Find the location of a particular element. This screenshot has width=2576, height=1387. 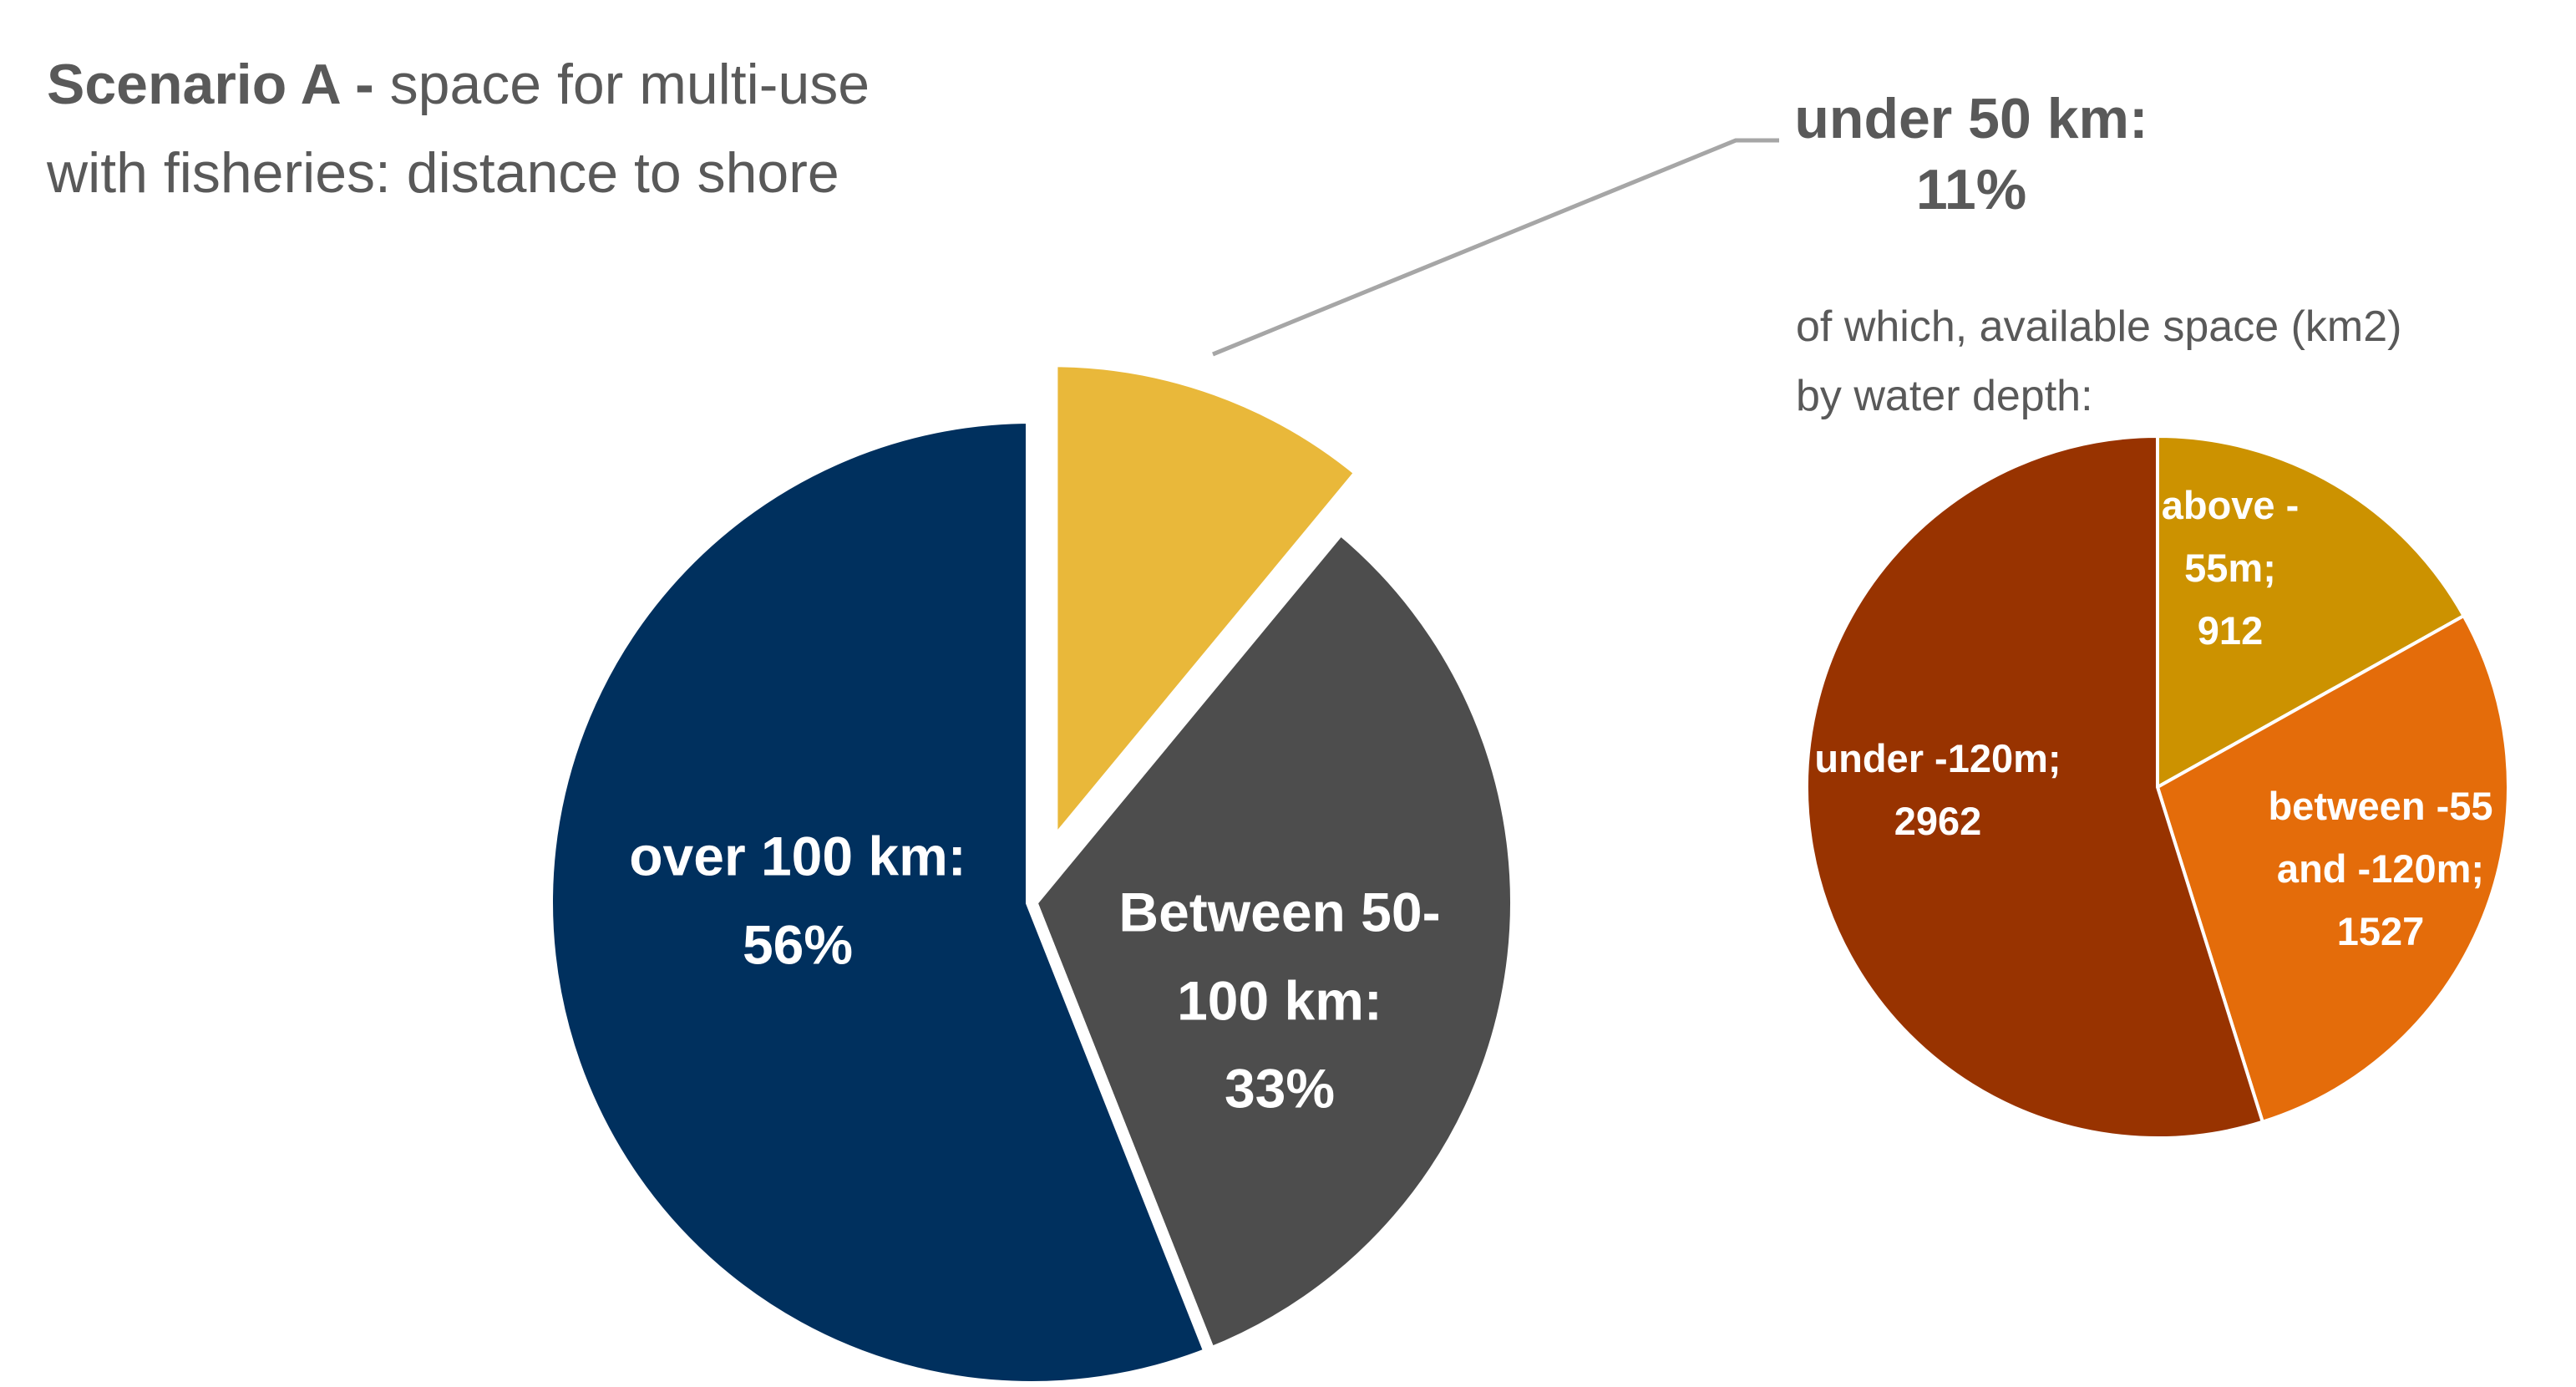

pie-slice-under-50-km is located at coordinates (1207, 608).